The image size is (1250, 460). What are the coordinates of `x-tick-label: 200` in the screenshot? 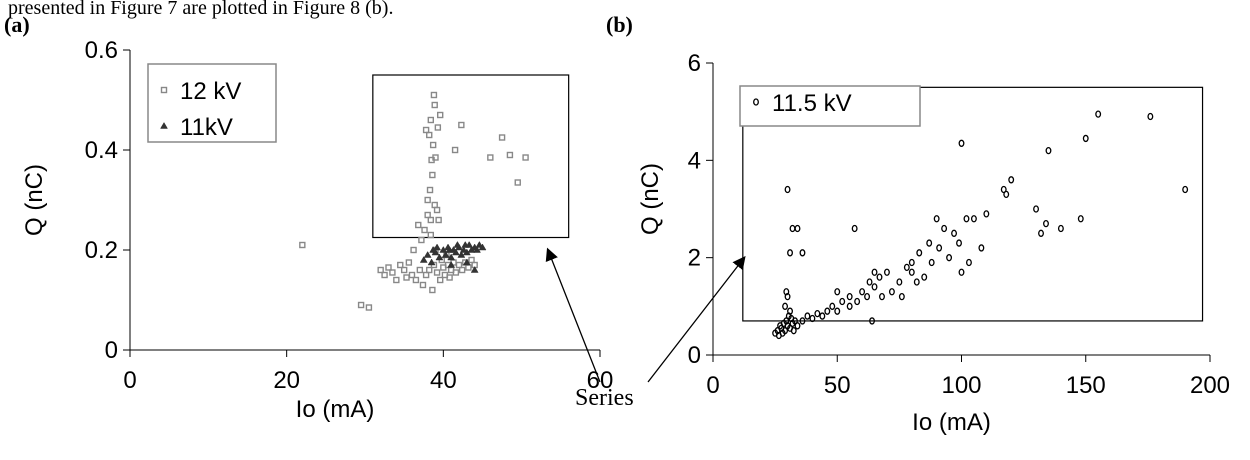 It's located at (1210, 385).